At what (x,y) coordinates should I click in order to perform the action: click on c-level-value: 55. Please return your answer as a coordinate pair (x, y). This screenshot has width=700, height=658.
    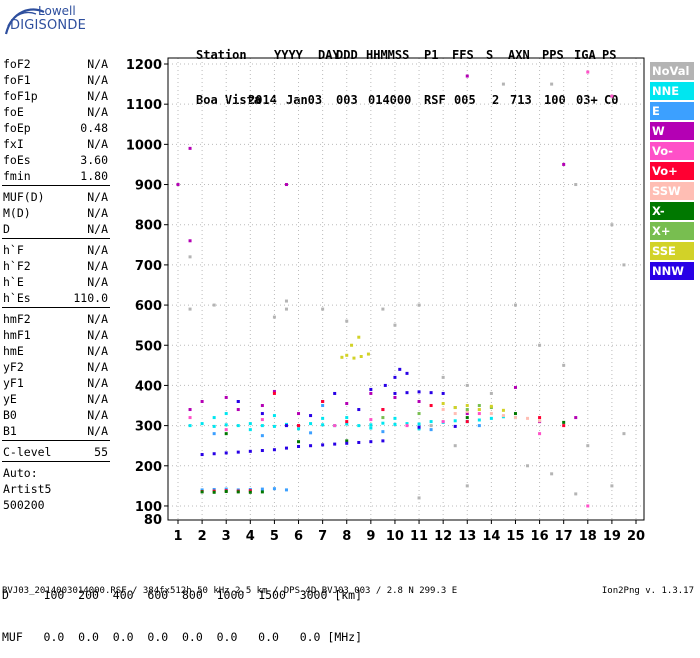
    Looking at the image, I should click on (101, 452).